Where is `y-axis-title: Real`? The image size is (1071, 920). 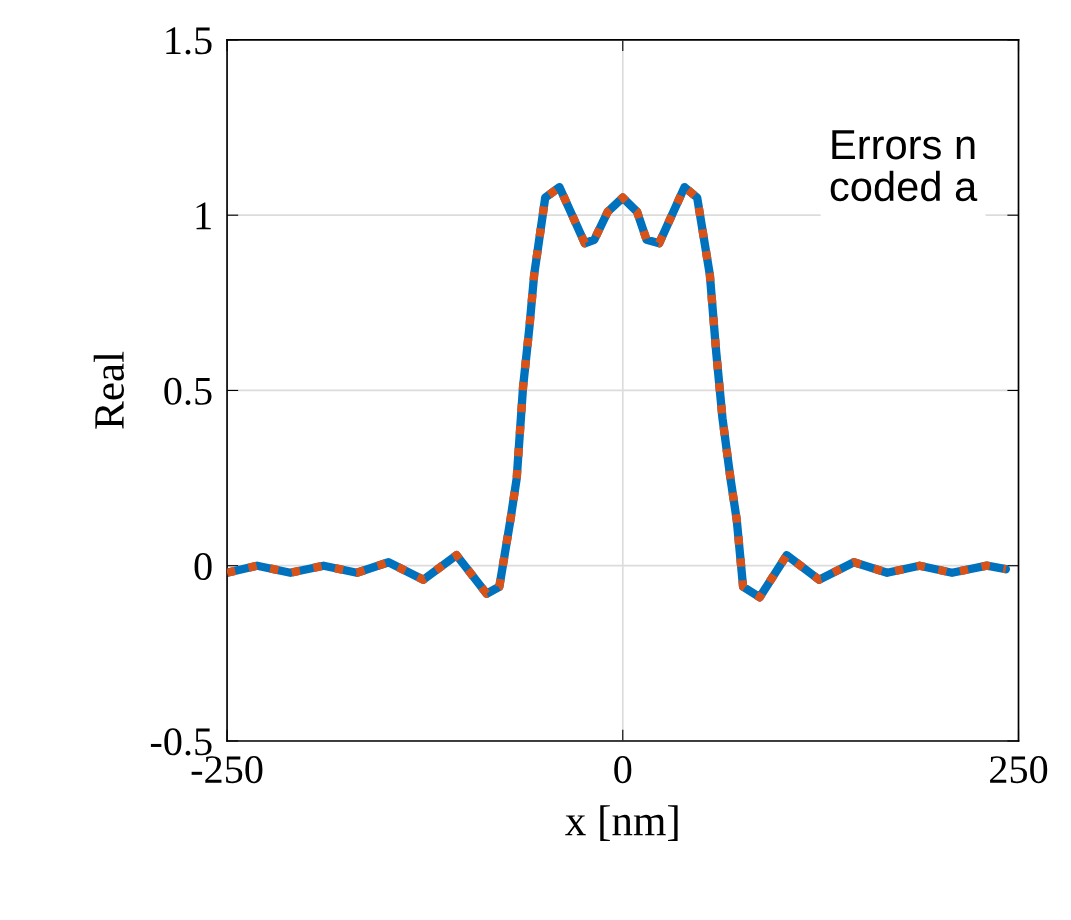 y-axis-title: Real is located at coordinates (108, 390).